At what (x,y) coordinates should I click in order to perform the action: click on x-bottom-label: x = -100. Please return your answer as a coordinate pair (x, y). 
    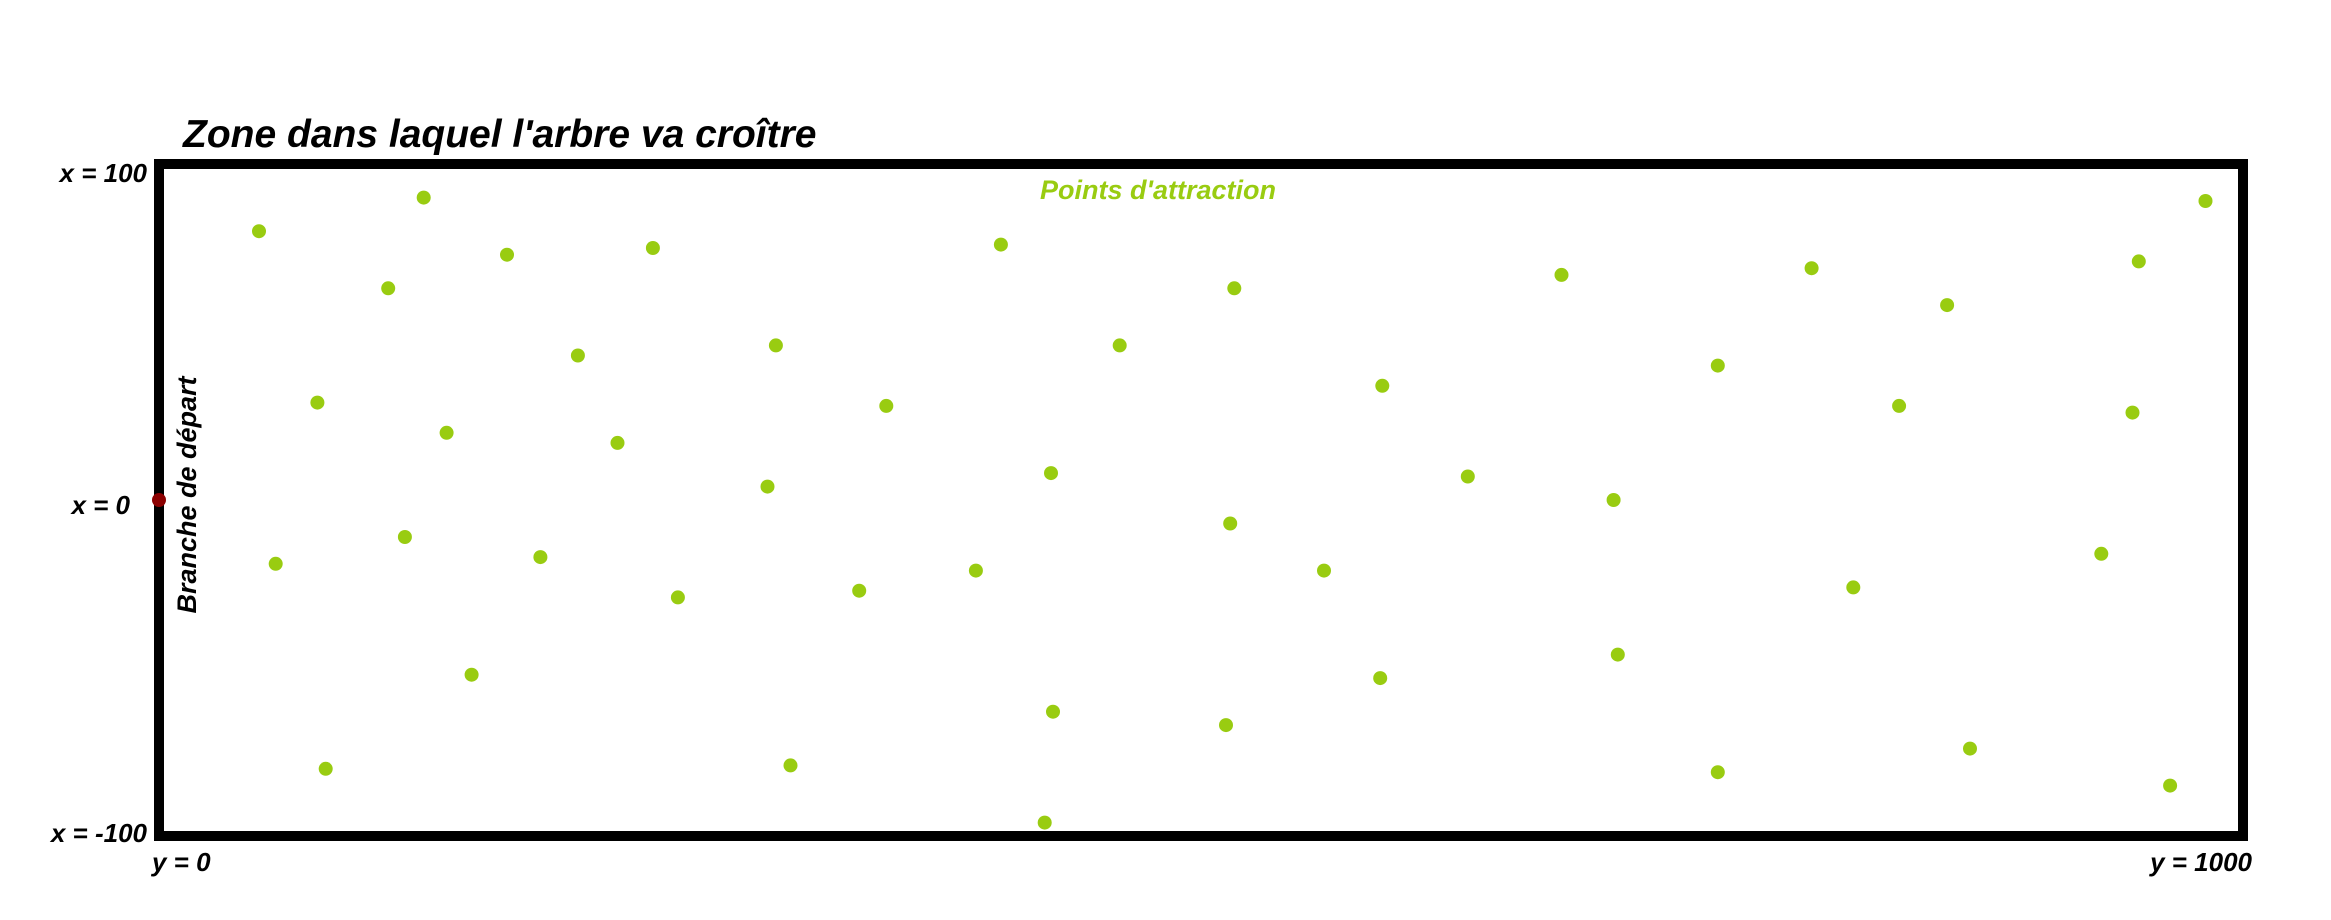
    Looking at the image, I should click on (98, 833).